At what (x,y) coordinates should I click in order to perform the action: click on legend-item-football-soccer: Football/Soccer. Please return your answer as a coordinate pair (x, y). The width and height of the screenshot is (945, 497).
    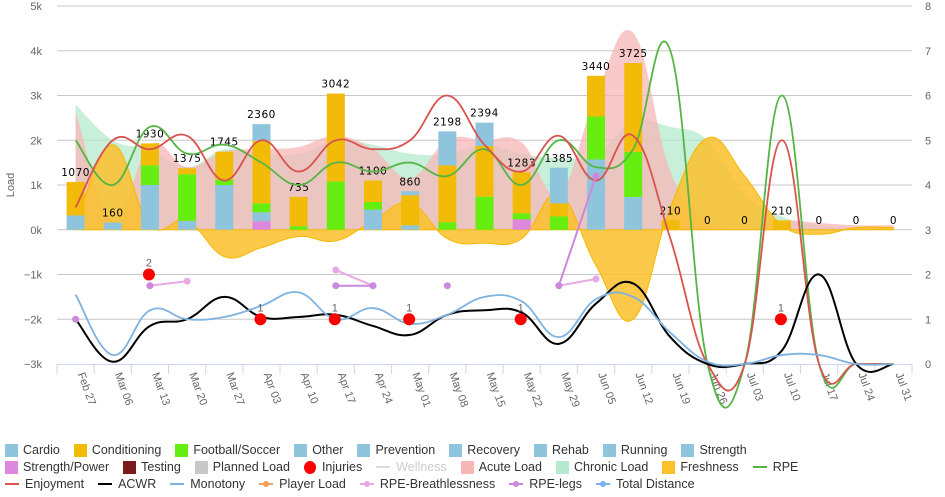
    Looking at the image, I should click on (227, 450).